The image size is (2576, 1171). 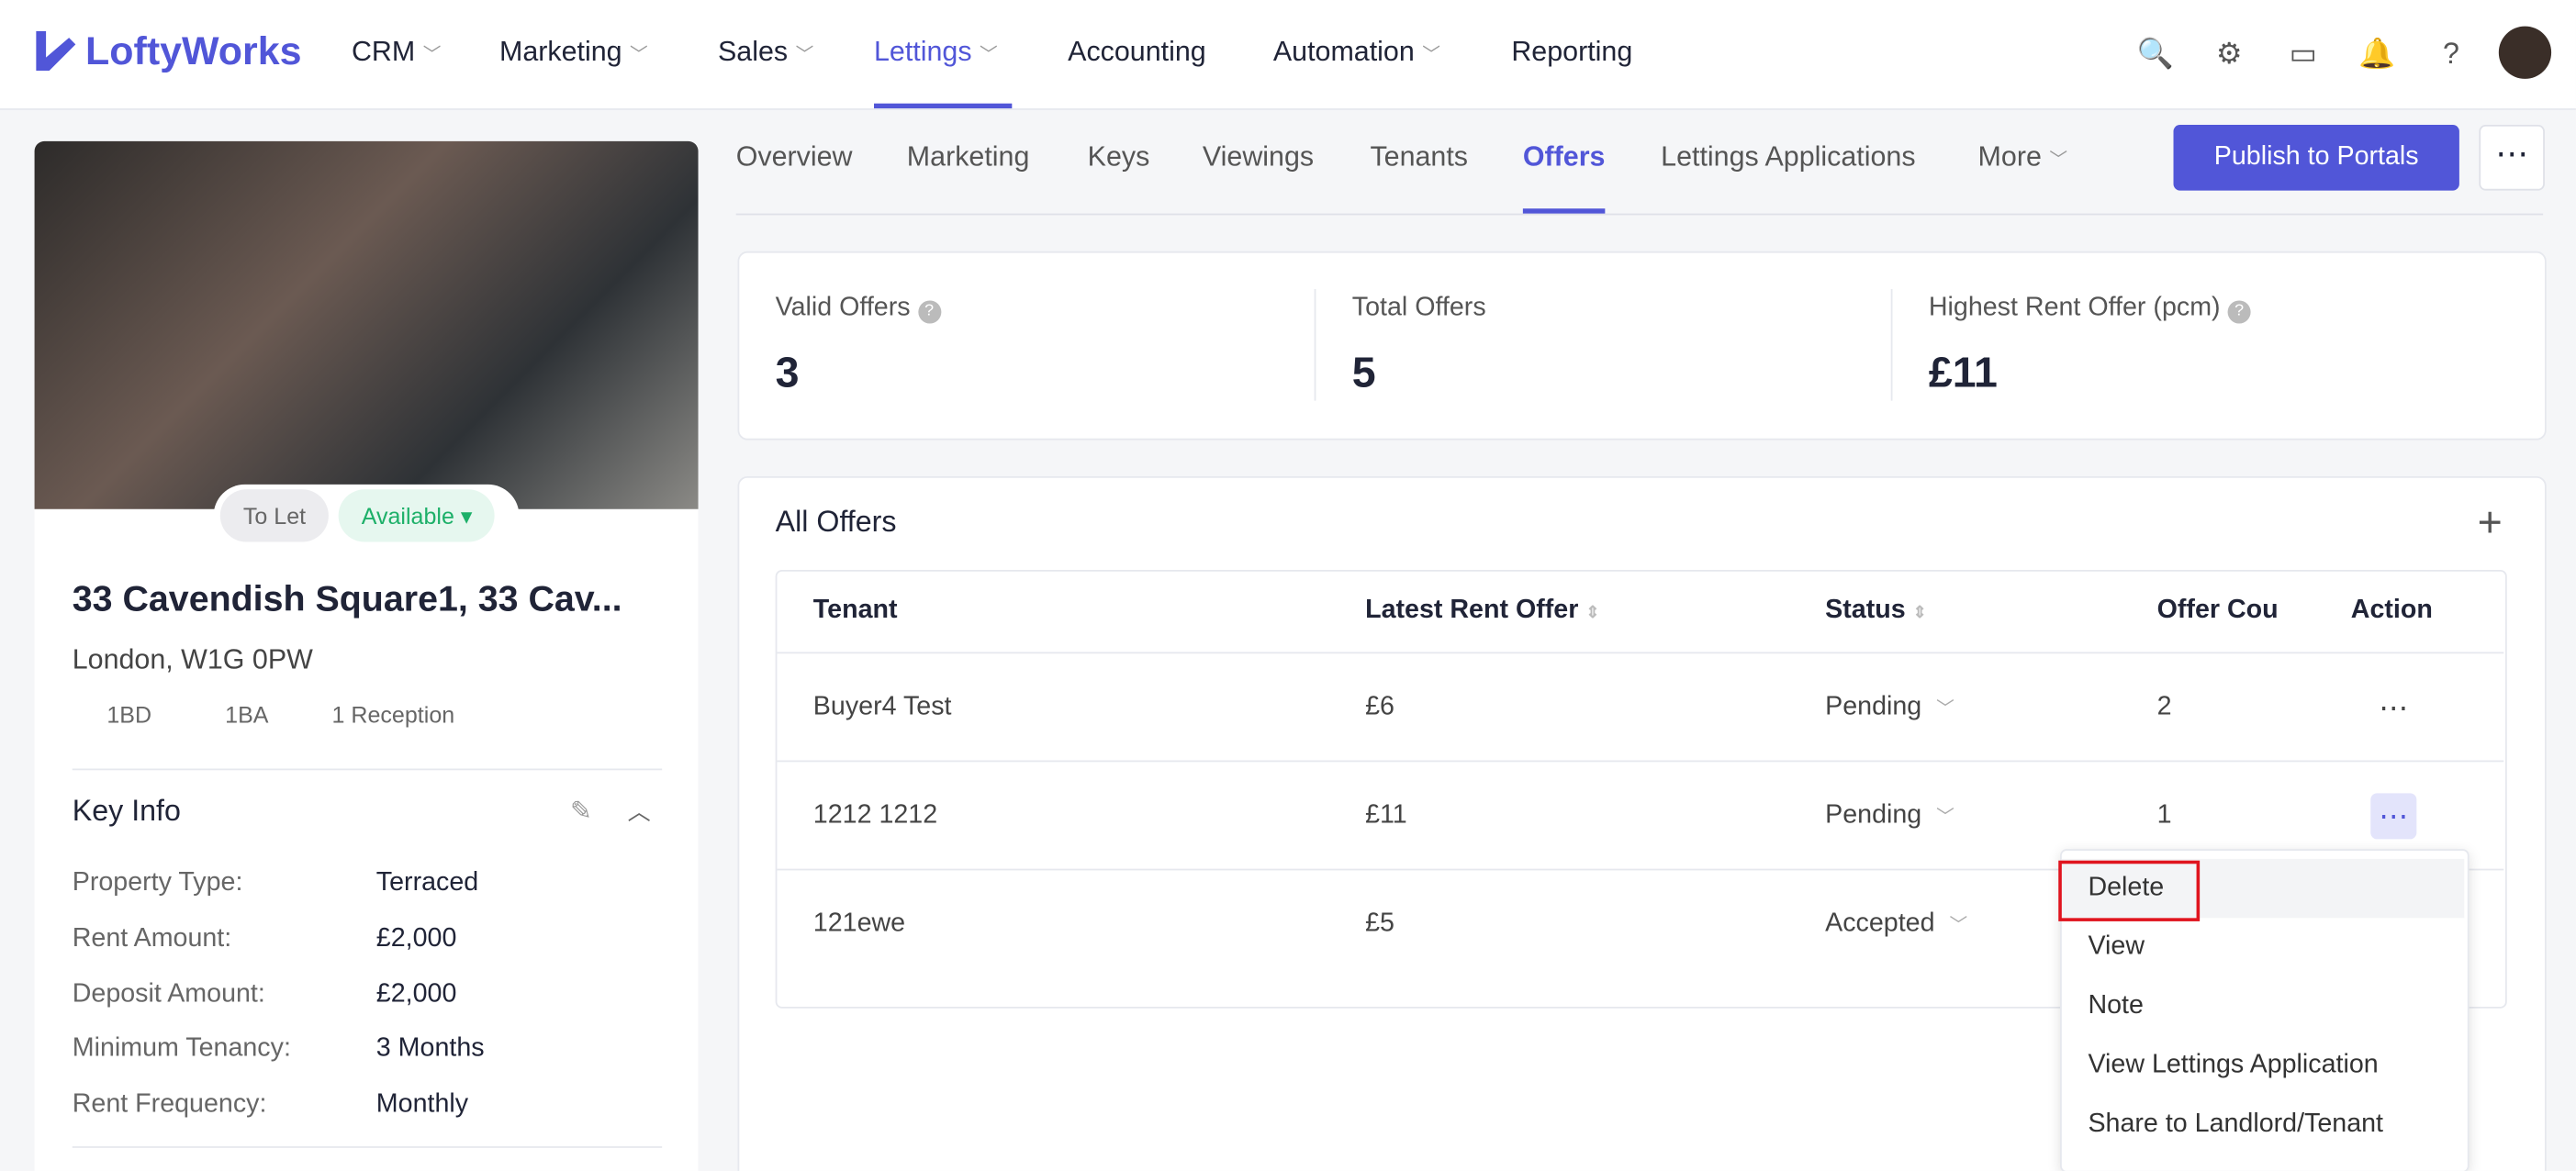 I want to click on nav-icon: ⚙, so click(x=2229, y=54).